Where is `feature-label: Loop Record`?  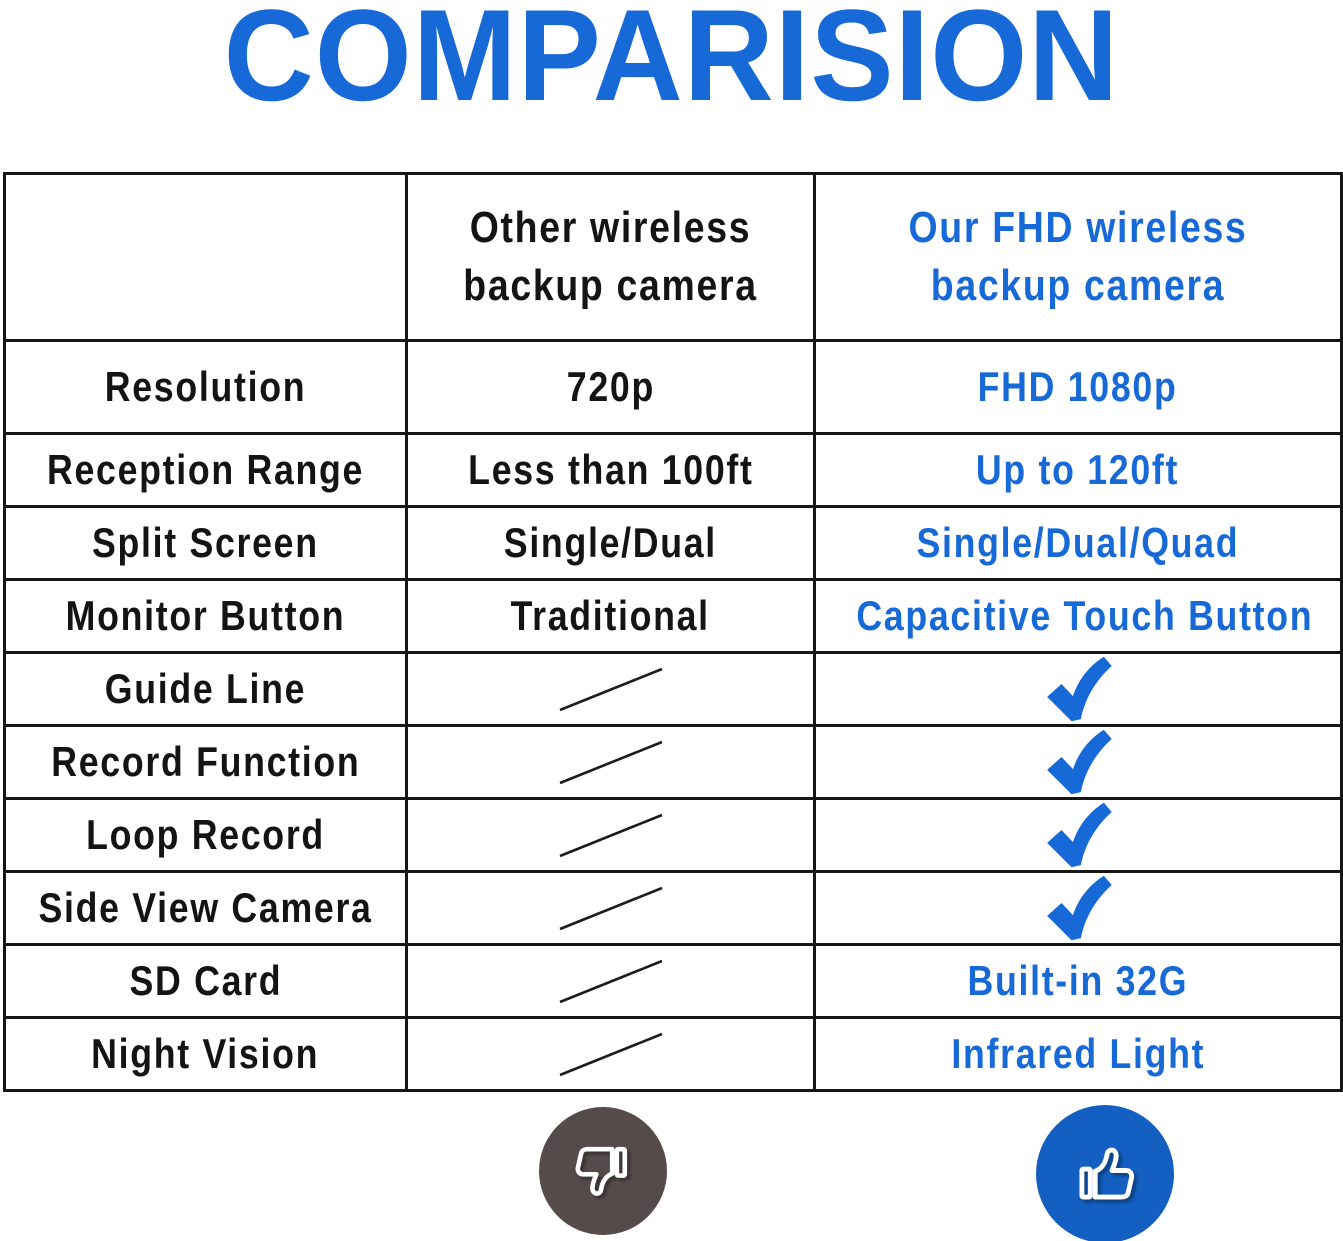
feature-label: Loop Record is located at coordinates (205, 834).